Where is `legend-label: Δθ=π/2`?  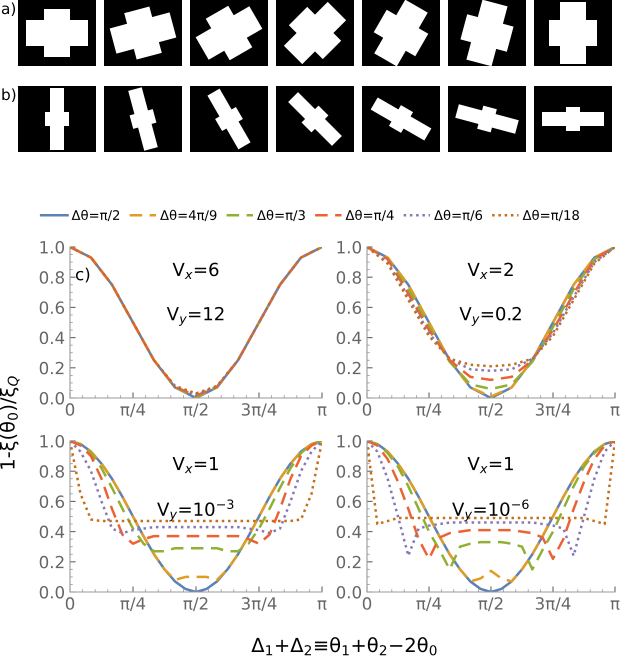
legend-label: Δθ=π/2 is located at coordinates (96, 216).